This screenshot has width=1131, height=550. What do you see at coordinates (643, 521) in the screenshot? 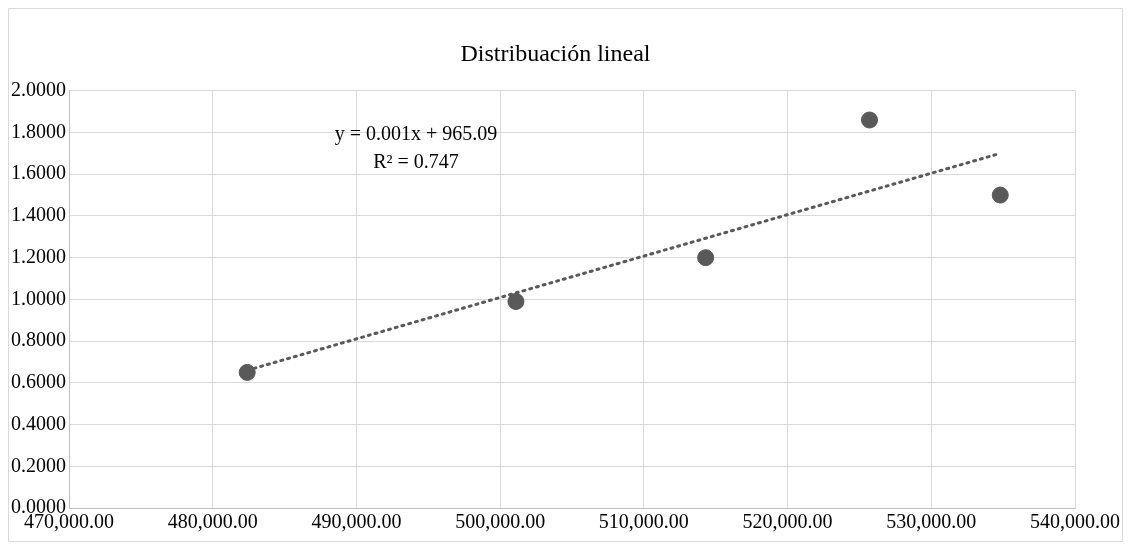
I see `x-tick-label: 510,000.00` at bounding box center [643, 521].